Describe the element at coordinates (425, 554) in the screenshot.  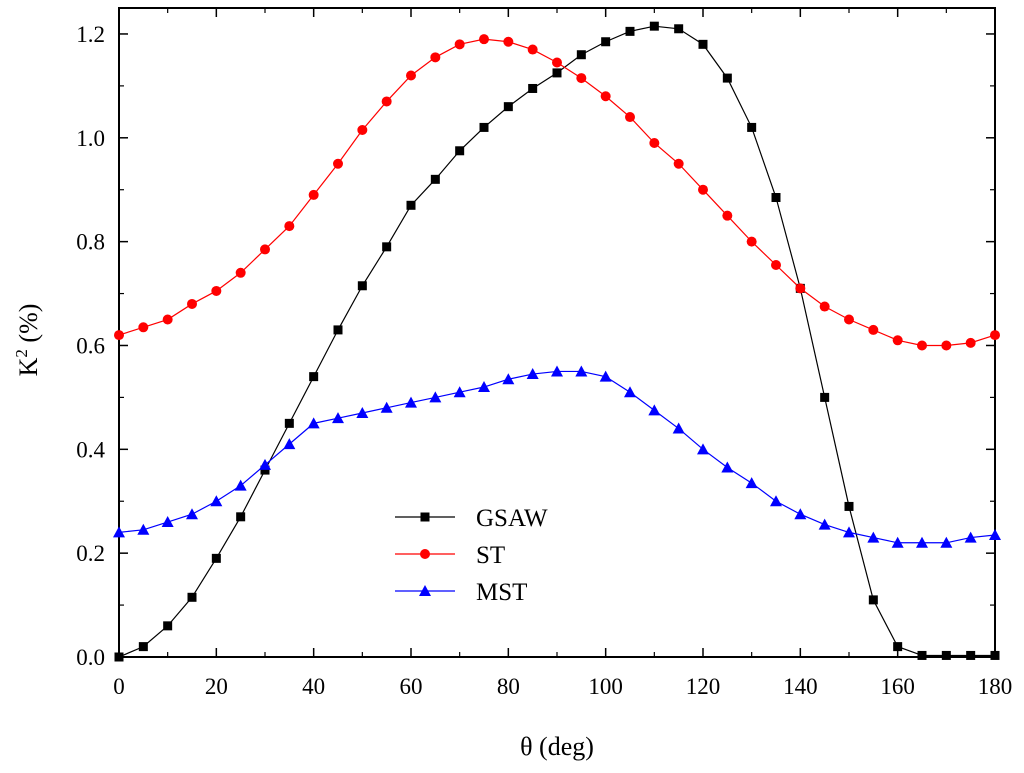
I see `legend-marker-st` at that location.